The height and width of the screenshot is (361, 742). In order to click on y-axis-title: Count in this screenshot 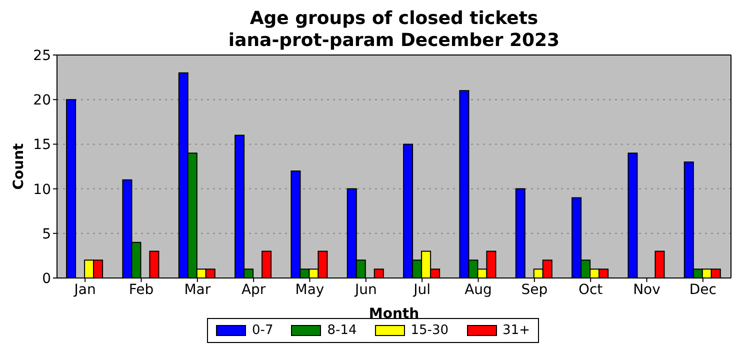, I will do `click(18, 166)`.